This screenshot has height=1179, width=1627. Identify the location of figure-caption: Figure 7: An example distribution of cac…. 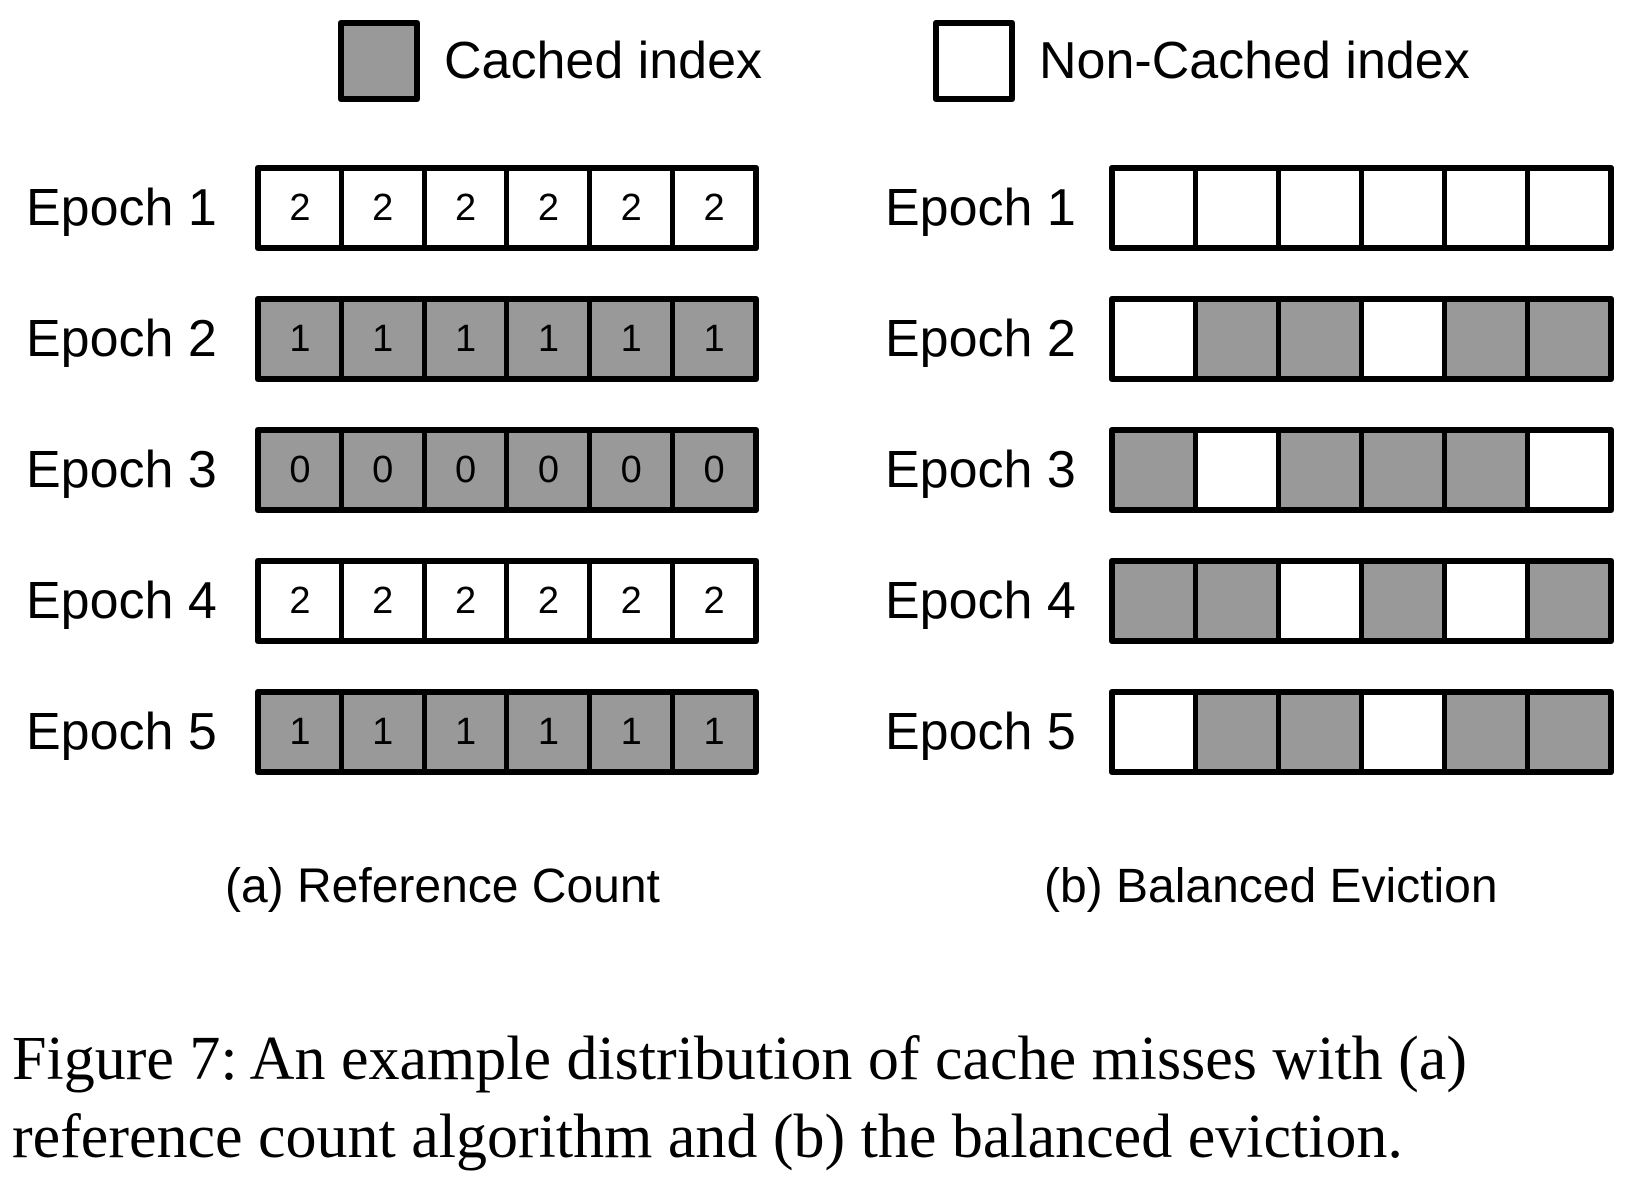
(739, 1098).